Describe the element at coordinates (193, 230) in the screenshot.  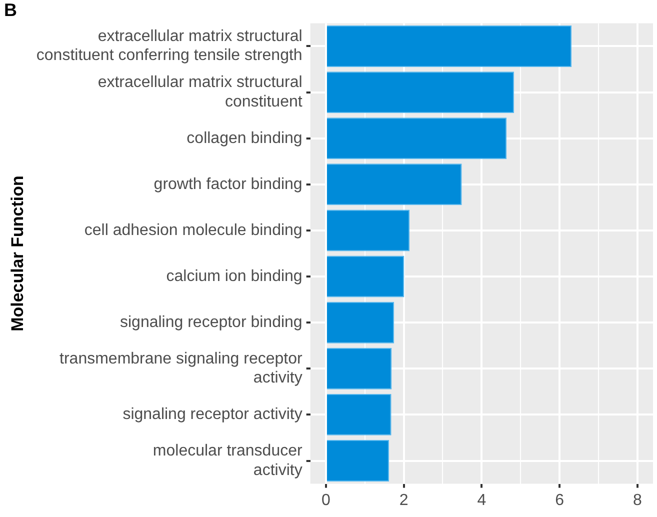
I see `y-tick-label: cell adhesion molecule binding` at that location.